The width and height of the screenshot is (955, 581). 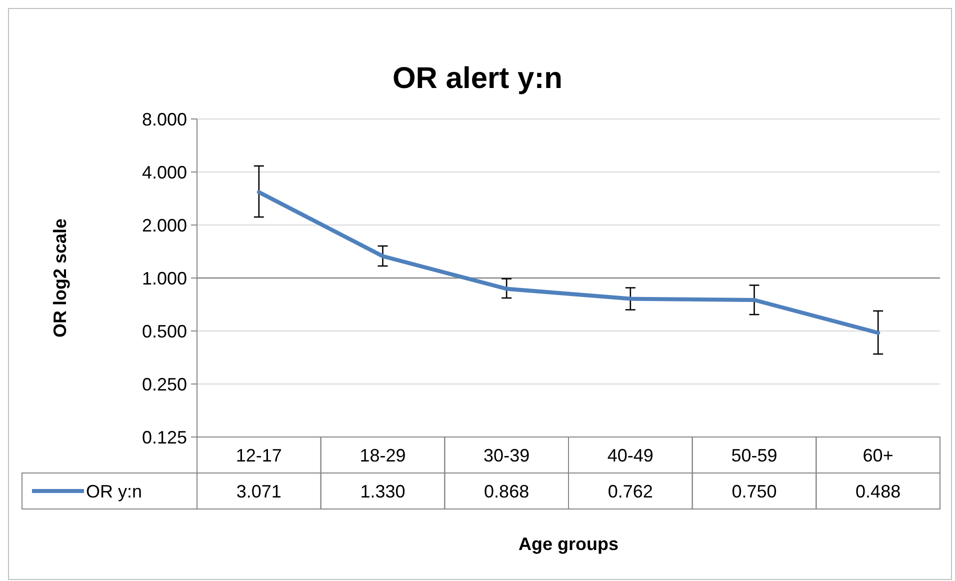 What do you see at coordinates (164, 119) in the screenshot?
I see `y-tick-label: 8.000` at bounding box center [164, 119].